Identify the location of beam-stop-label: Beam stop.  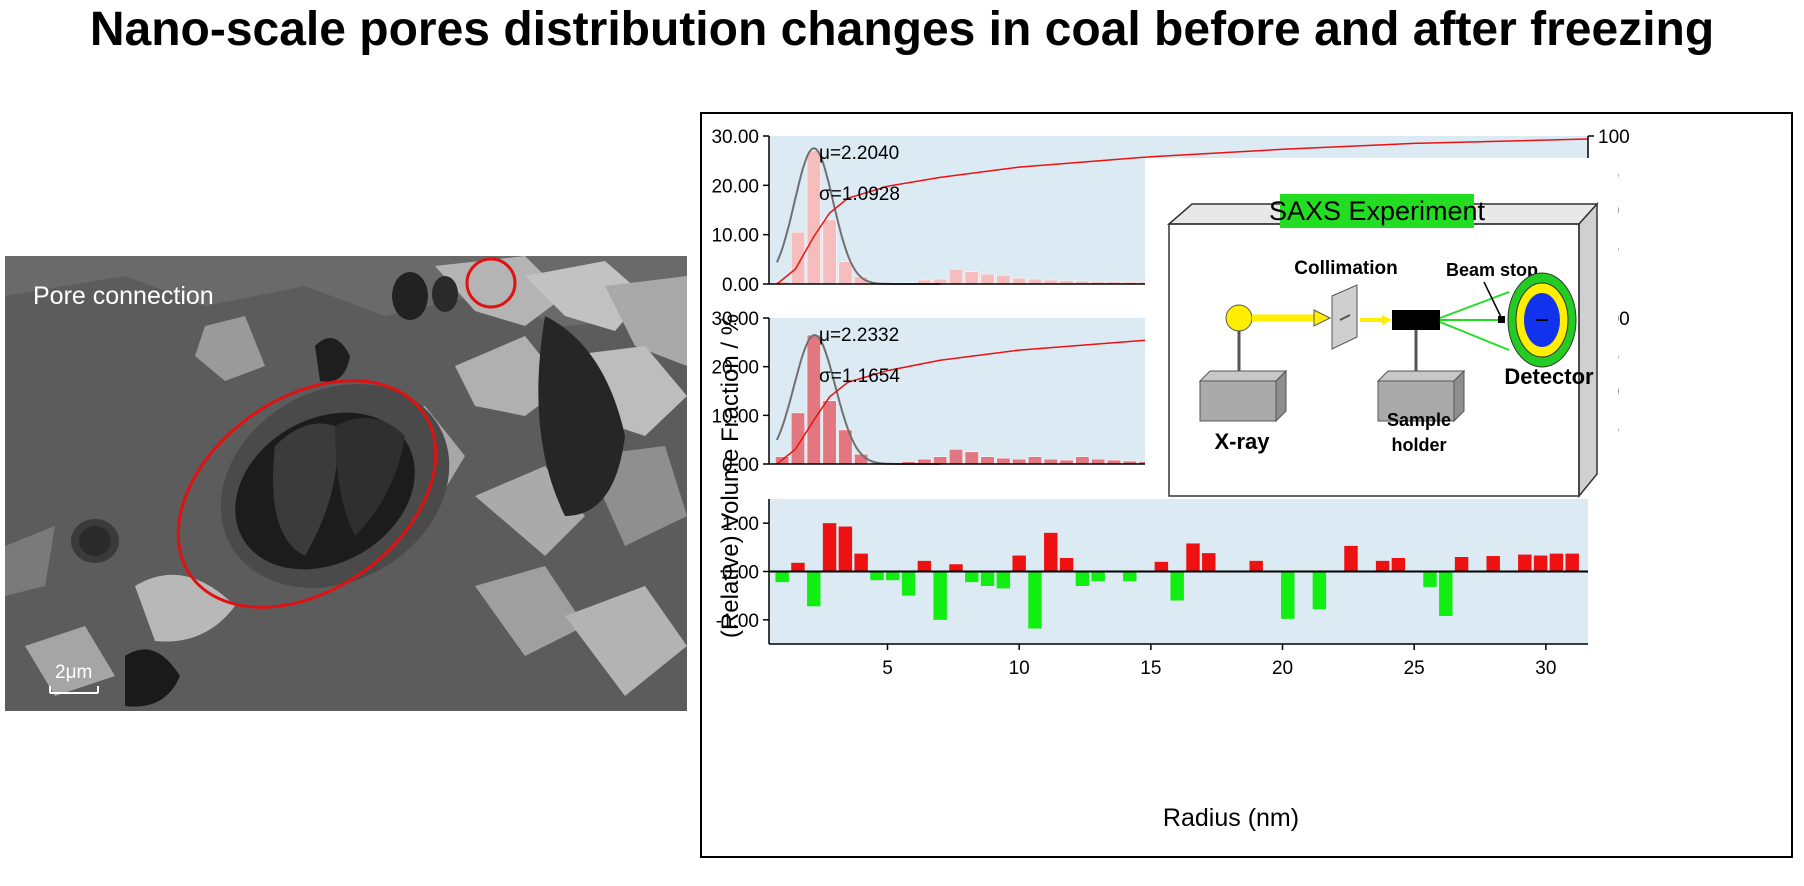
(1492, 270).